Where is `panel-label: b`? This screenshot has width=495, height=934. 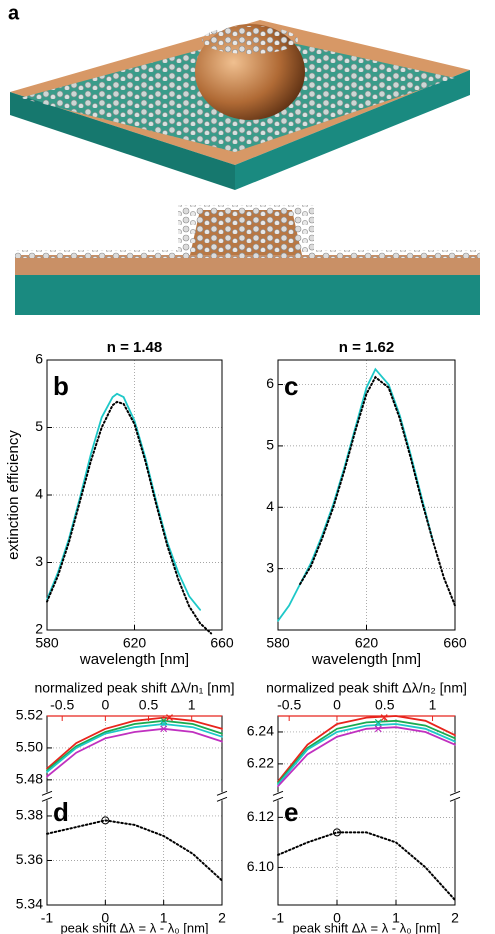
panel-label: b is located at coordinates (61, 386).